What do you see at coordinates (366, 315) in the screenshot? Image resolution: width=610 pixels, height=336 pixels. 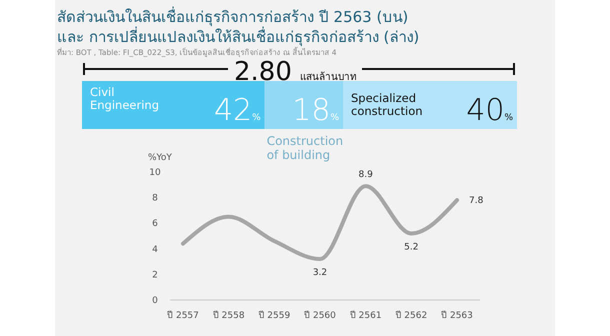 I see `x-tick-label: ปี 2561` at bounding box center [366, 315].